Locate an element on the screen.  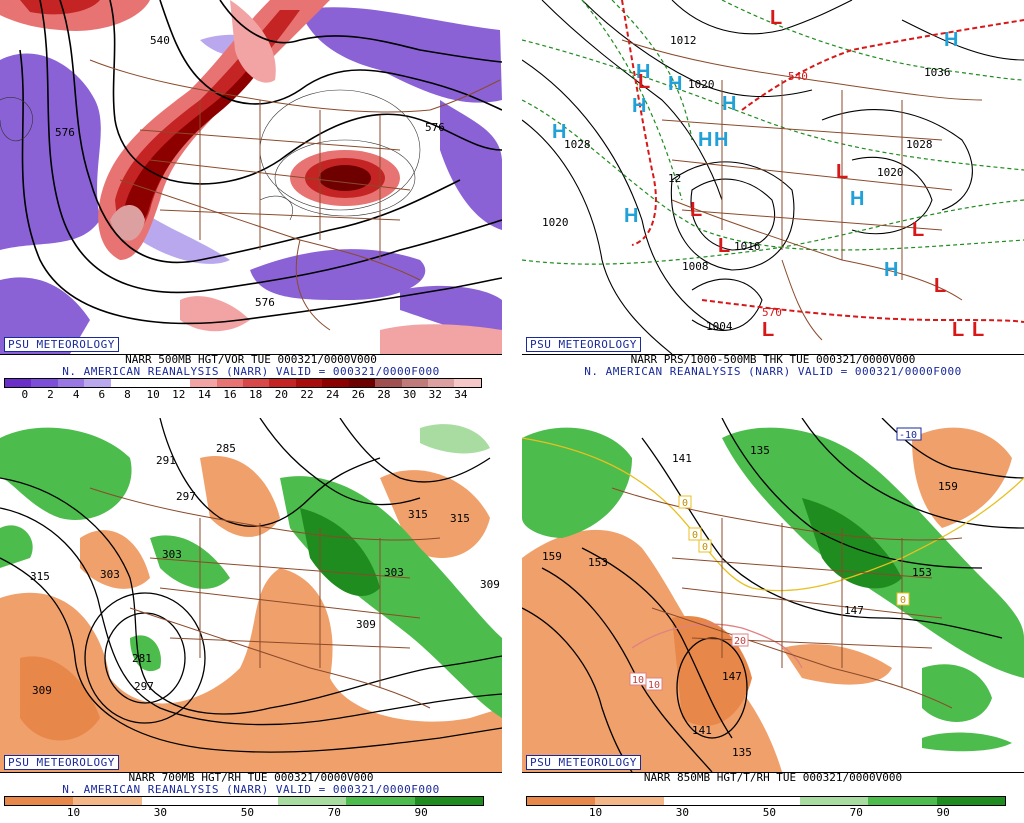
colorbar-tick-label: 70 is located at coordinates (856, 812).